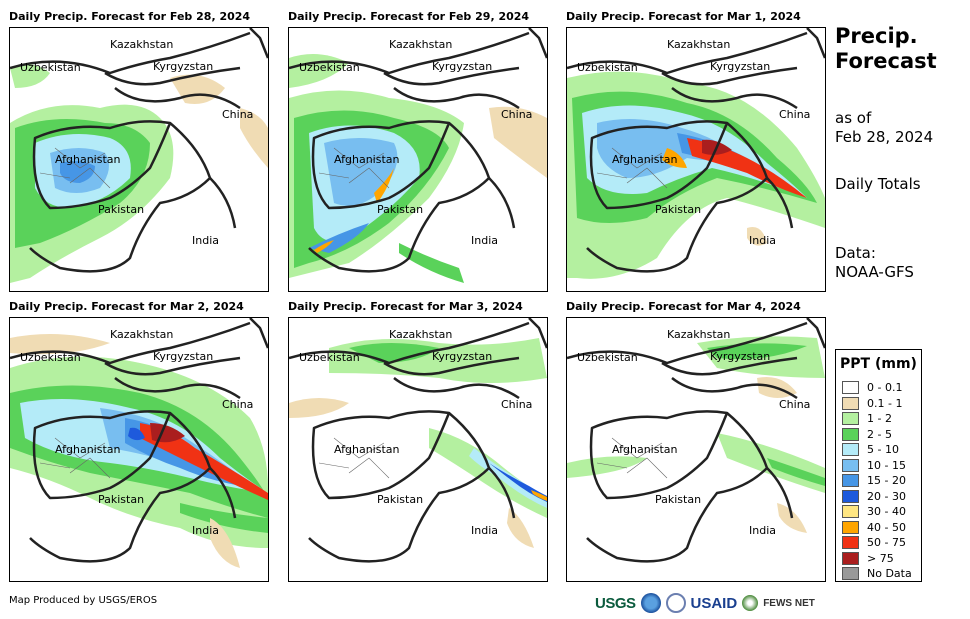 The height and width of the screenshot is (619, 970). Describe the element at coordinates (880, 558) in the screenshot. I see `legend-label: > 75` at that location.